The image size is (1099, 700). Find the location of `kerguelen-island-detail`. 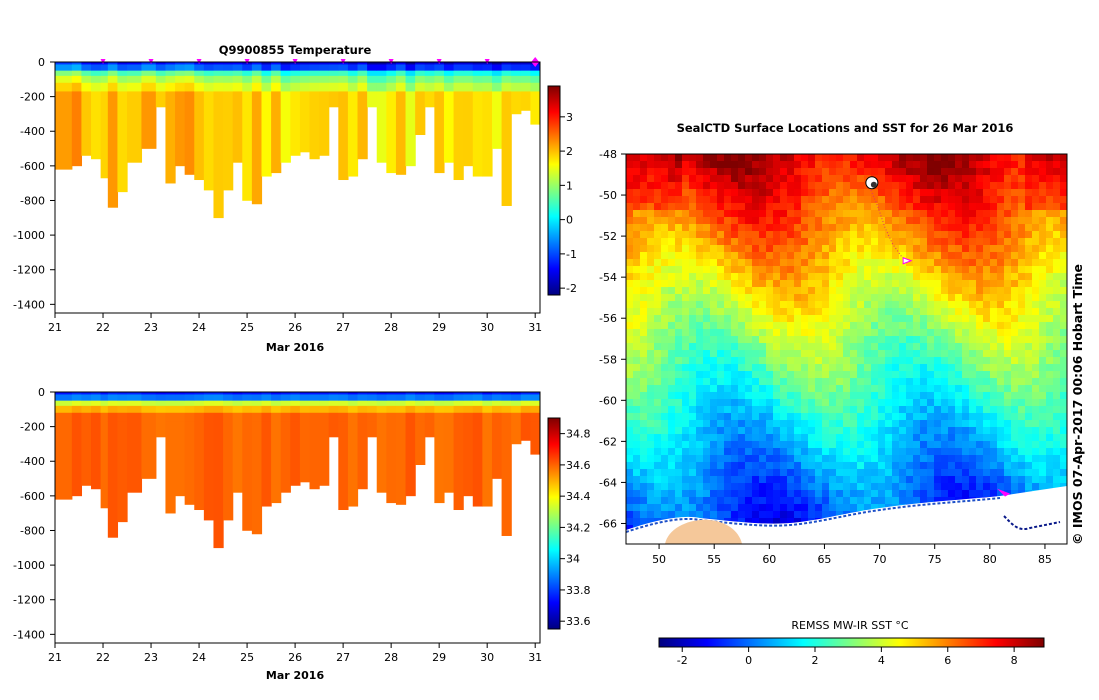

kerguelen-island-detail is located at coordinates (873, 184).